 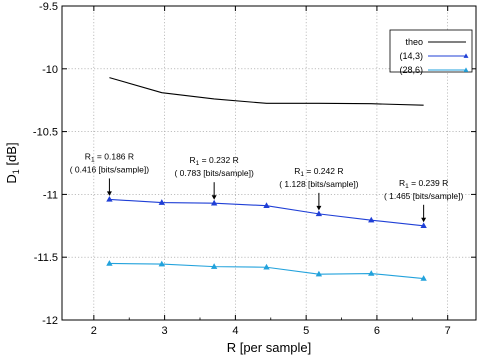 I want to click on legend-entry: (14,3), so click(x=434, y=56).